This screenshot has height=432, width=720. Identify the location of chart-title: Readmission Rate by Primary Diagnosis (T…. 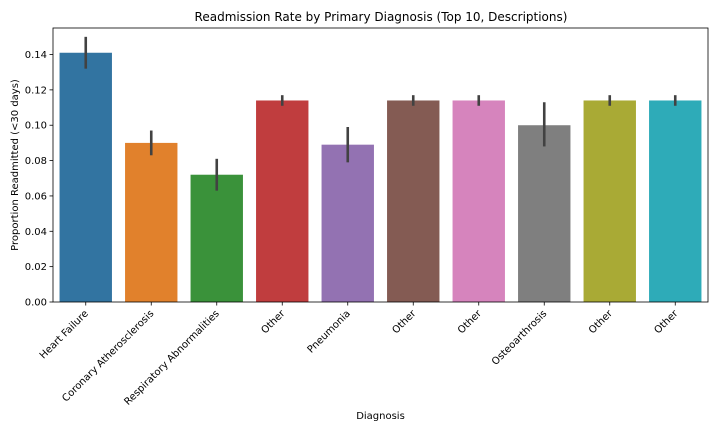
(381, 17).